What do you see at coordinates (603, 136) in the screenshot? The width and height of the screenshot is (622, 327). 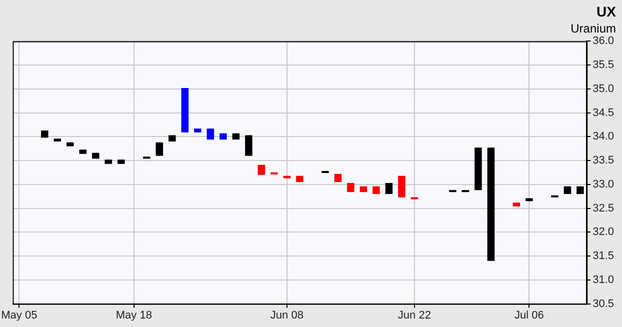 I see `y-tick-label: 34.0` at bounding box center [603, 136].